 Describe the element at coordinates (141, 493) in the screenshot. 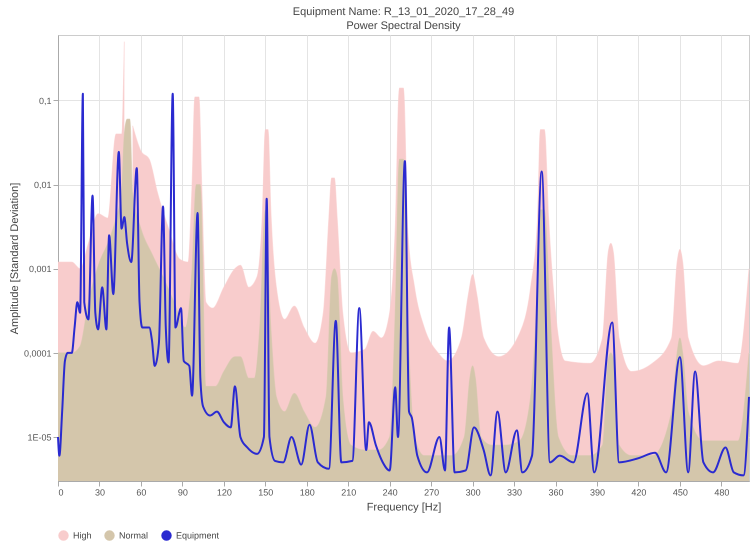

I see `x-tick-label: 60` at that location.